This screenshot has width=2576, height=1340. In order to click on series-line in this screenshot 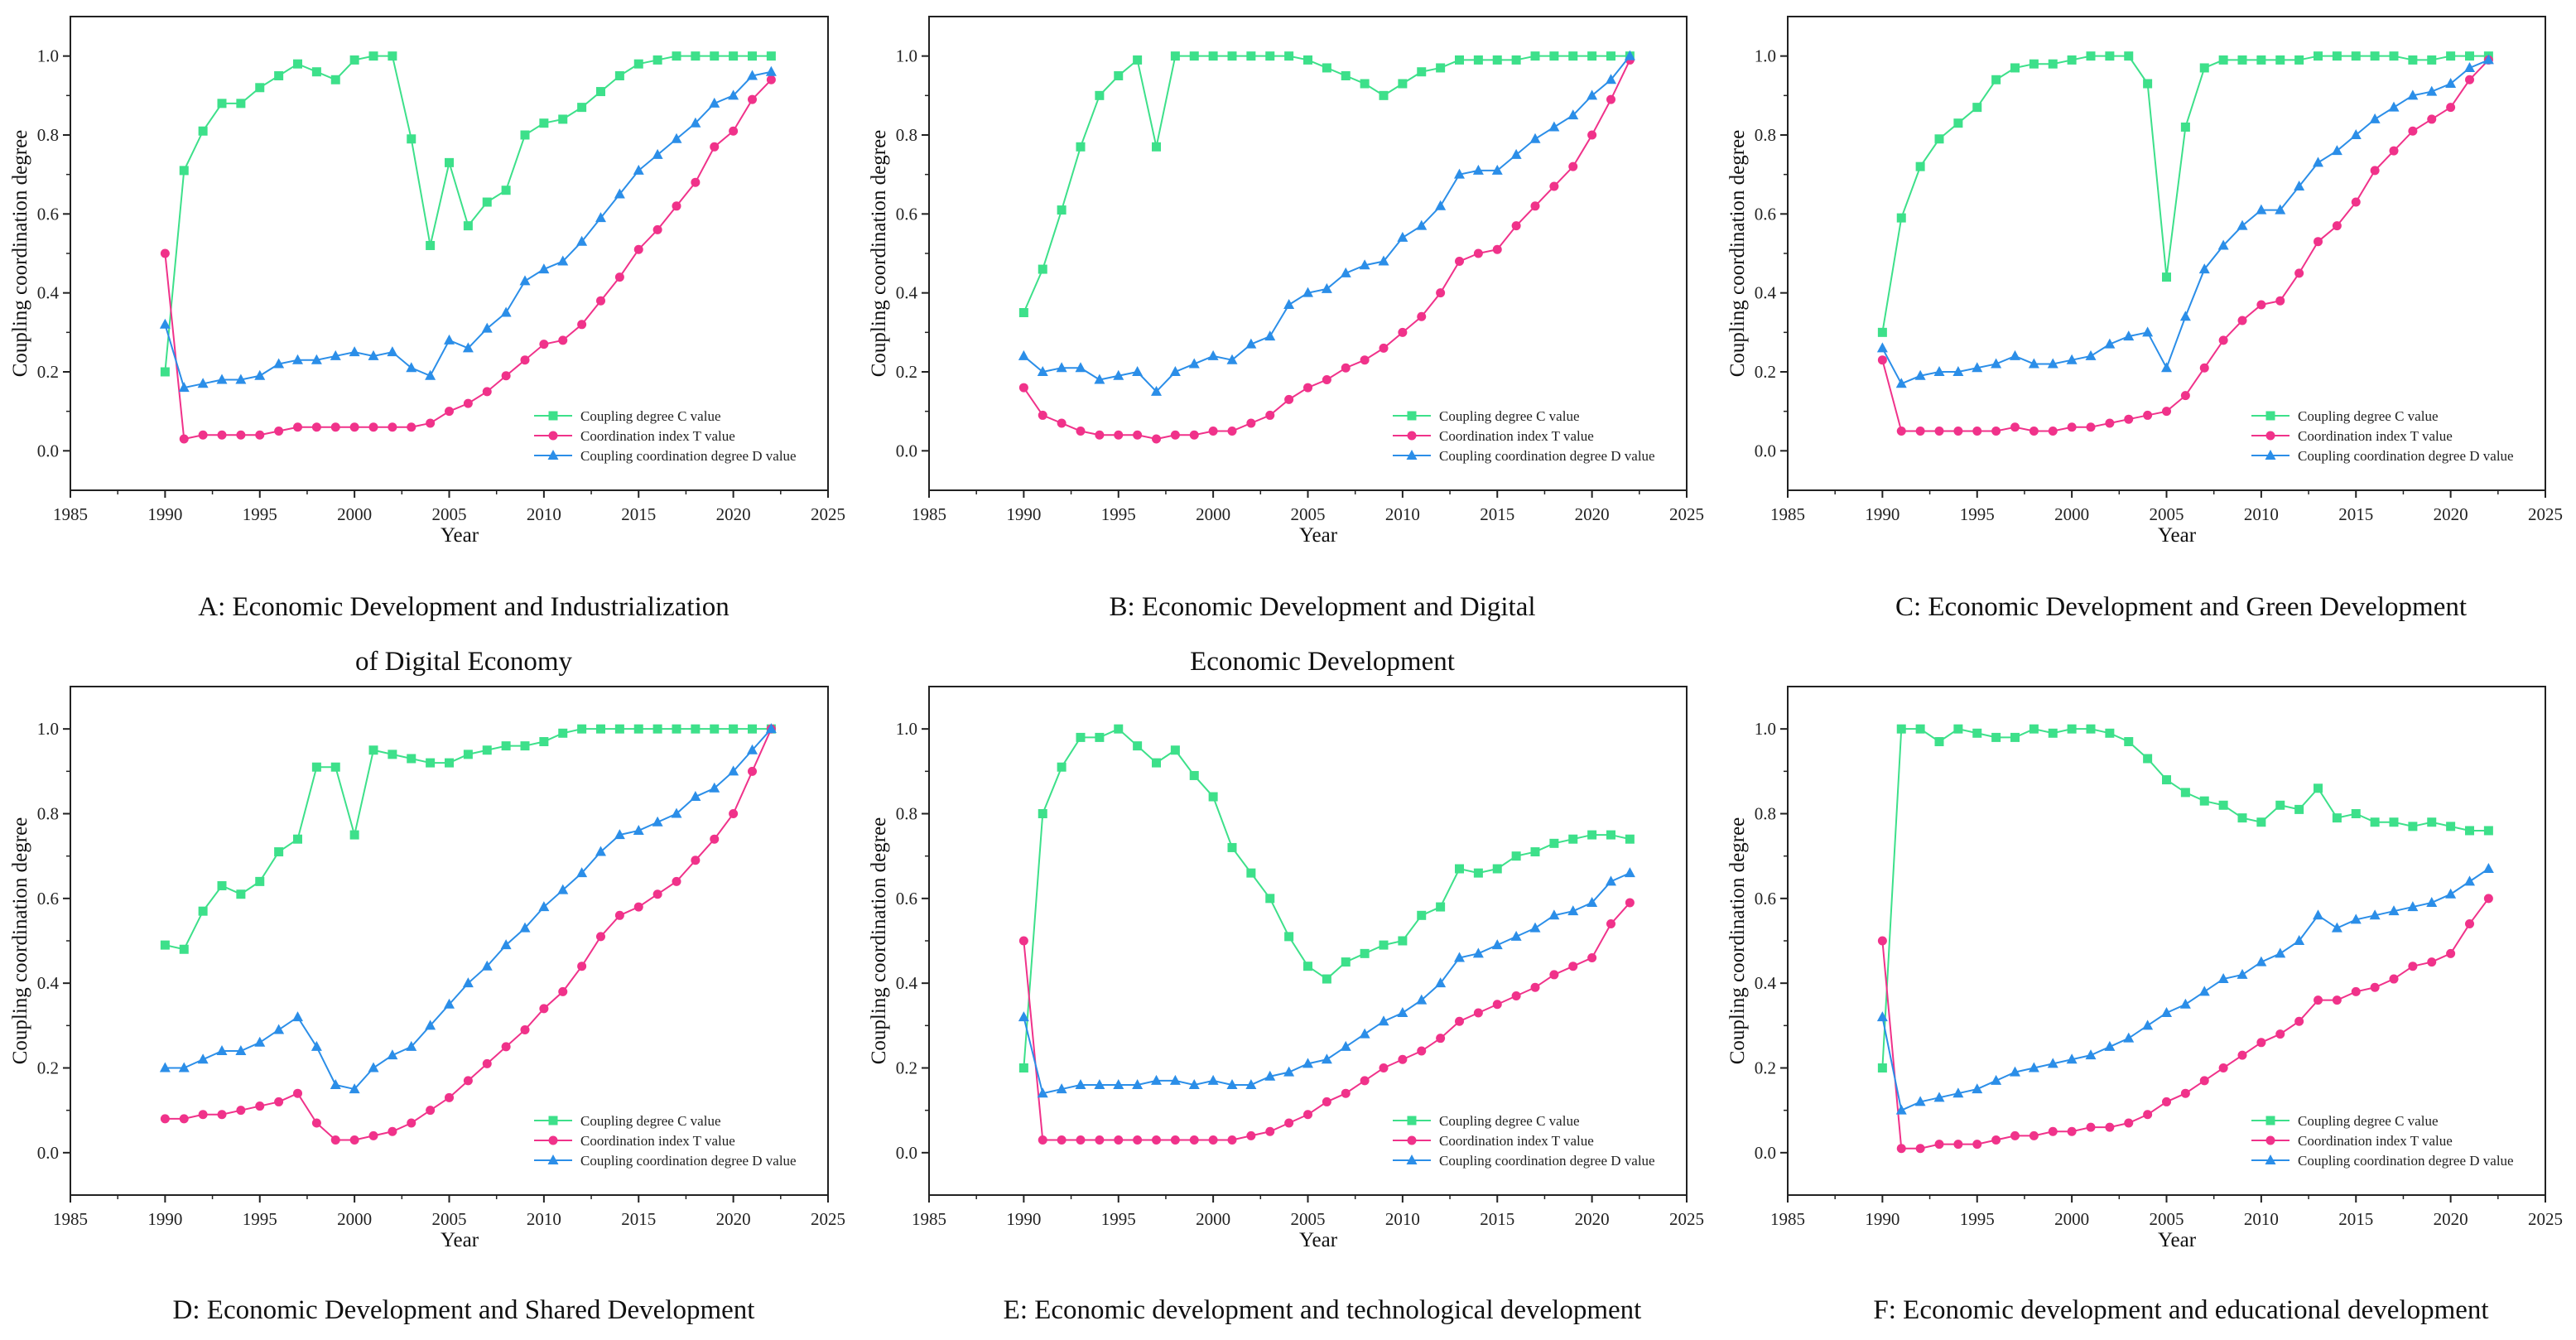, I will do `click(468, 214)`.